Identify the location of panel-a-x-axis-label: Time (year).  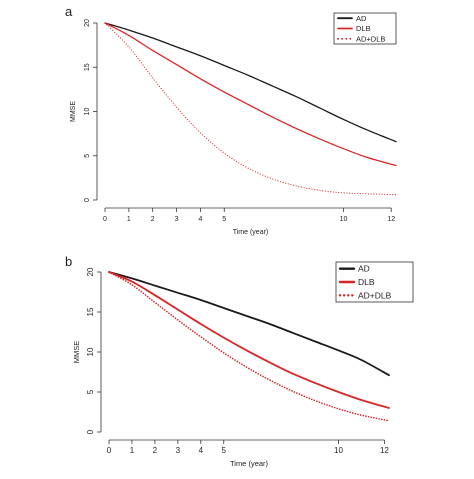
(251, 232).